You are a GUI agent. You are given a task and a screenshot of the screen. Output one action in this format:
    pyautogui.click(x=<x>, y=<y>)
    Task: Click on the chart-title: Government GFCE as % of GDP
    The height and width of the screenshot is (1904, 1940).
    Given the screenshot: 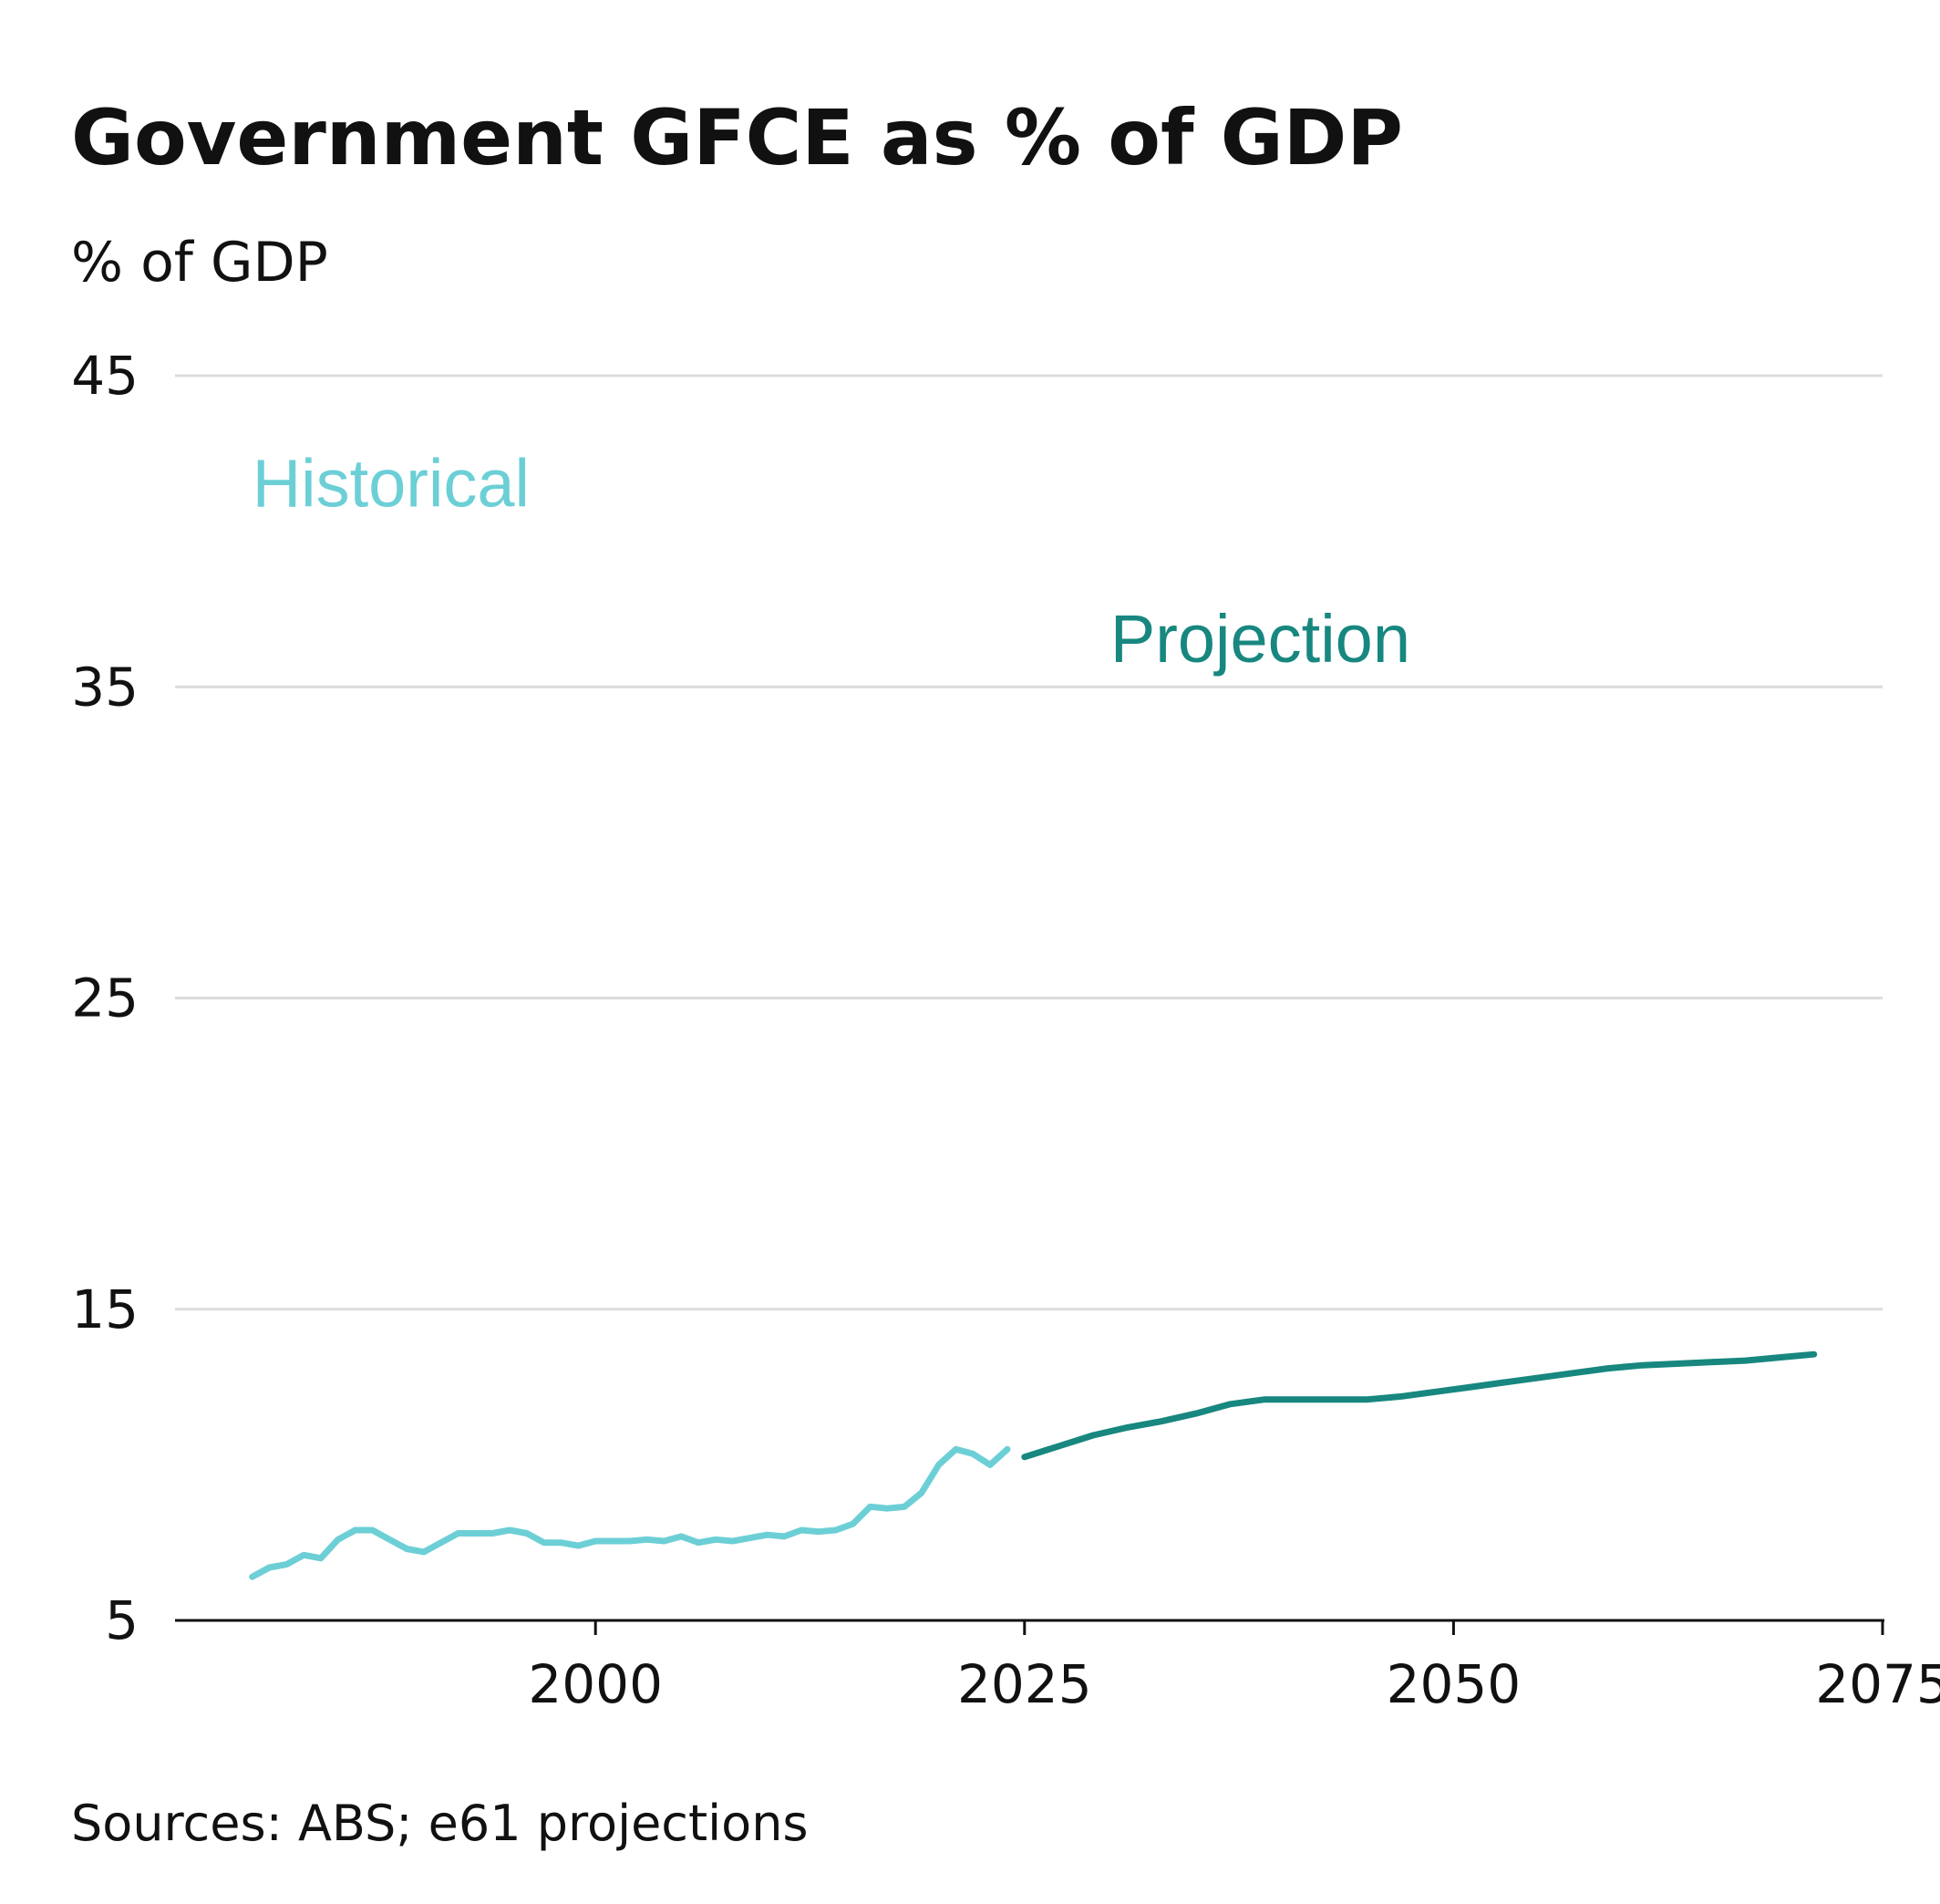 What is the action you would take?
    pyautogui.click(x=737, y=138)
    